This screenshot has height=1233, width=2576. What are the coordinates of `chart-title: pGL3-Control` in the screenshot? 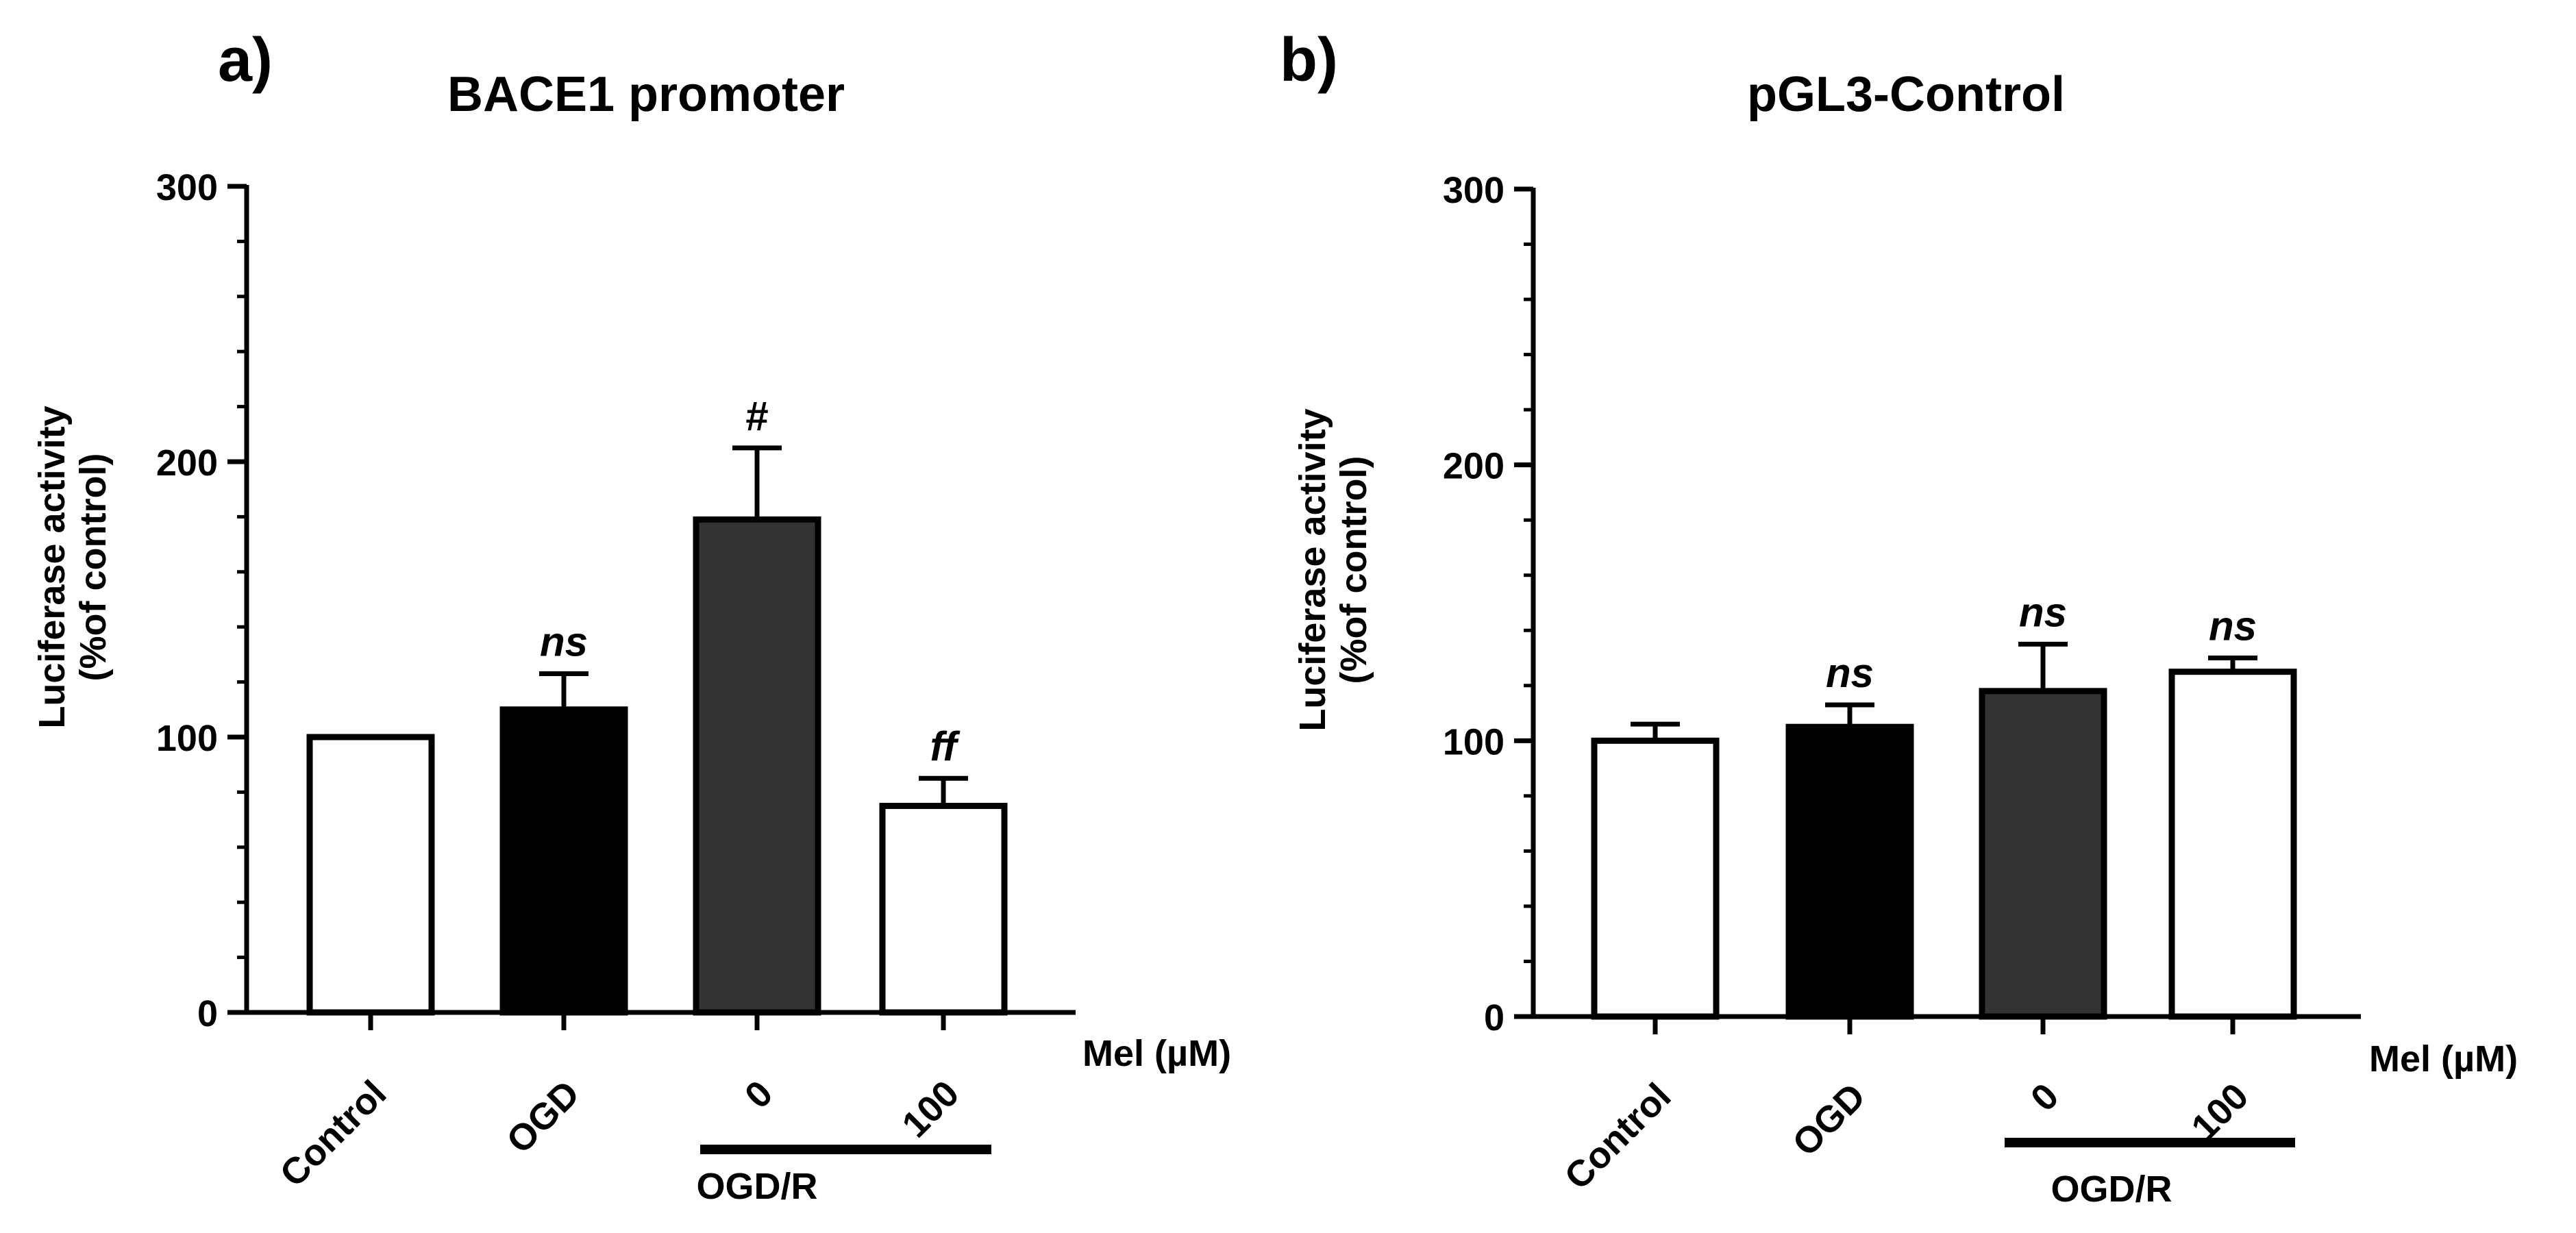 It's located at (1906, 95).